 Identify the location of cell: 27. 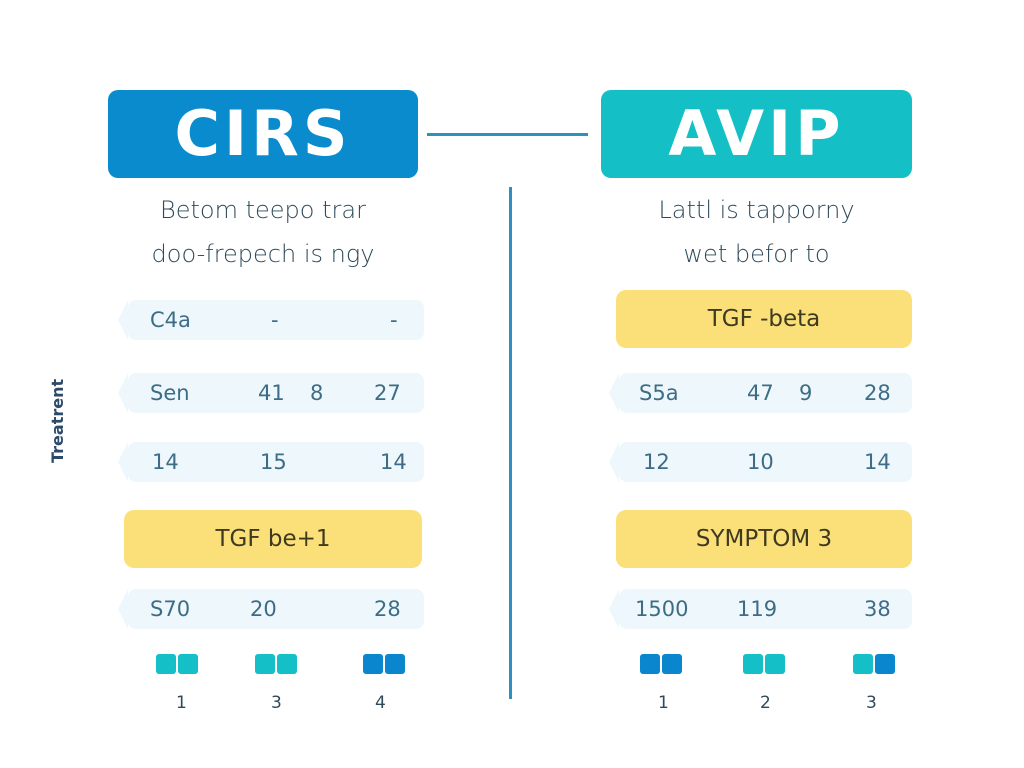
(387, 393).